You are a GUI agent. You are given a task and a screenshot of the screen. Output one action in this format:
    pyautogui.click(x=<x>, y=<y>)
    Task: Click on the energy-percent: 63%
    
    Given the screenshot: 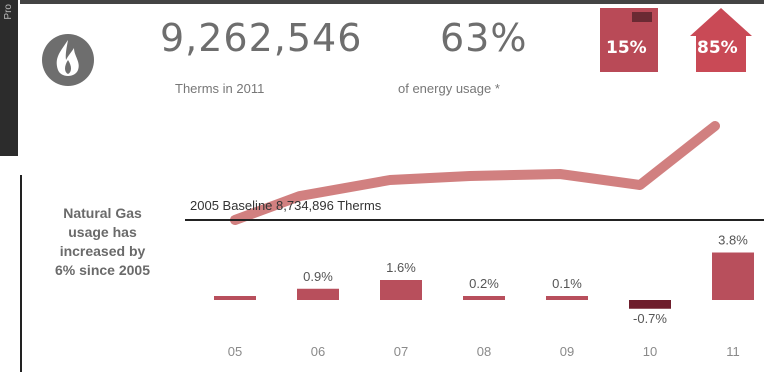 What is the action you would take?
    pyautogui.click(x=484, y=38)
    